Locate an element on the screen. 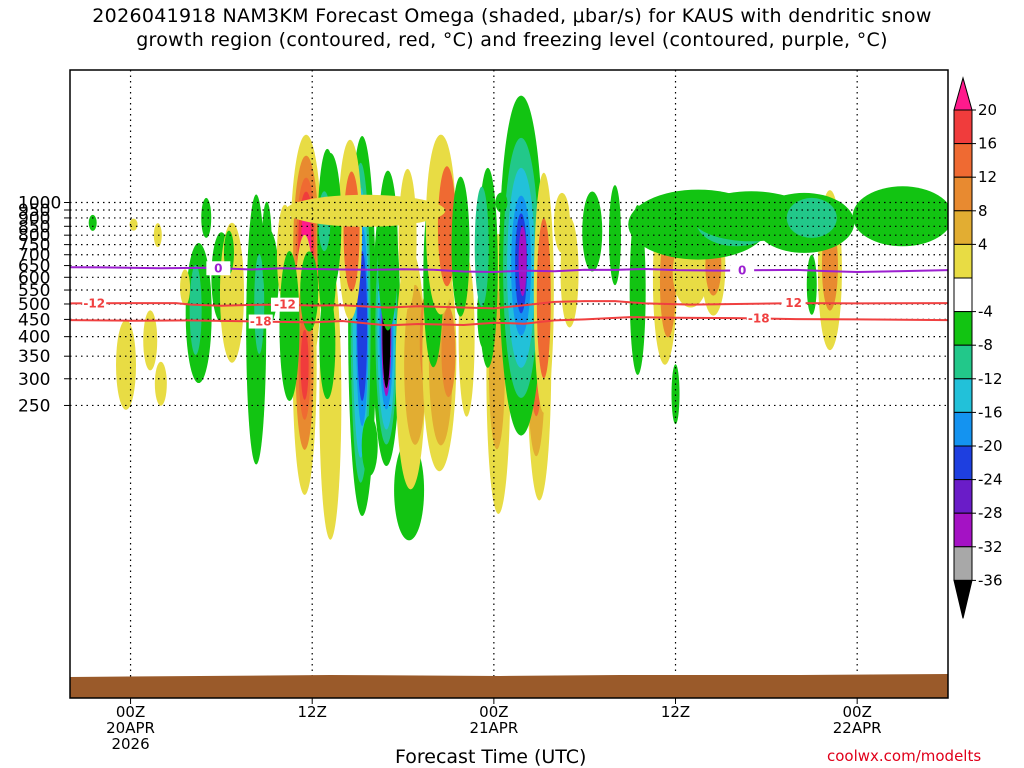 The height and width of the screenshot is (768, 1024). y-tick-label: 500 is located at coordinates (34, 305).